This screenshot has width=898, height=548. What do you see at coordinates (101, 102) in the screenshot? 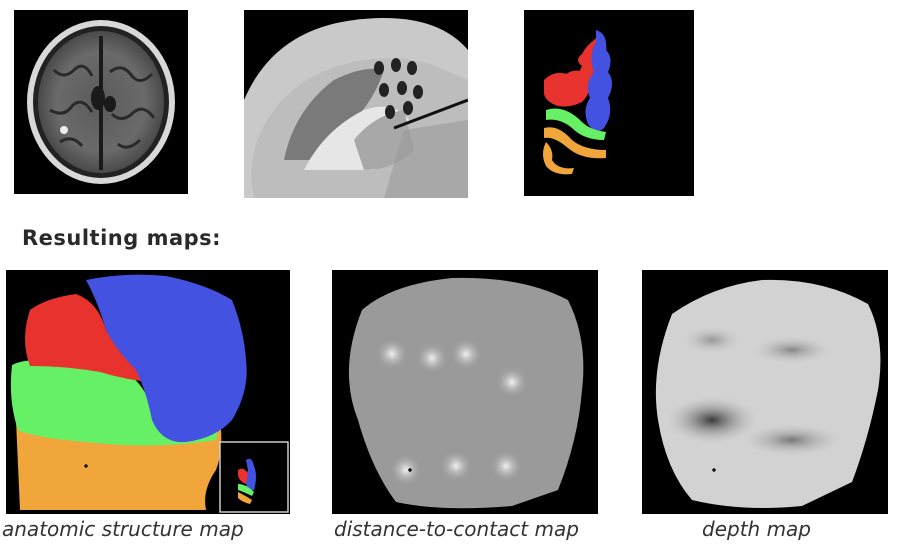
I see `mri-axial-slice-image` at bounding box center [101, 102].